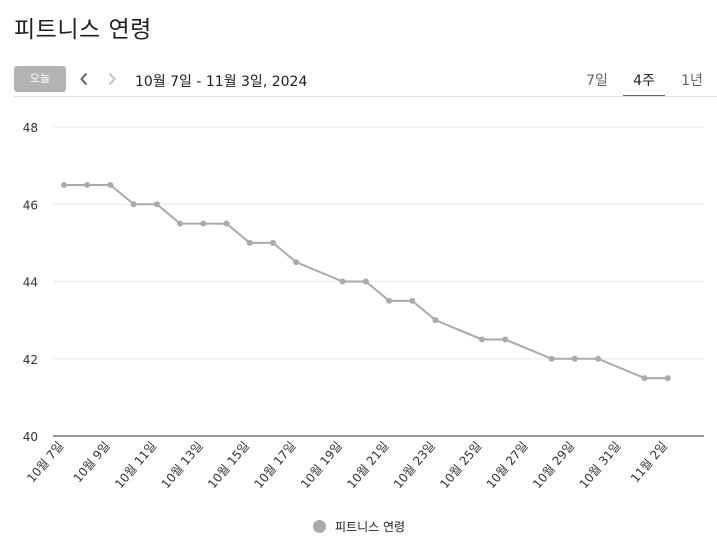 Image resolution: width=717 pixels, height=543 pixels. What do you see at coordinates (182, 465) in the screenshot?
I see `x-tick-label: 10월 13일` at bounding box center [182, 465].